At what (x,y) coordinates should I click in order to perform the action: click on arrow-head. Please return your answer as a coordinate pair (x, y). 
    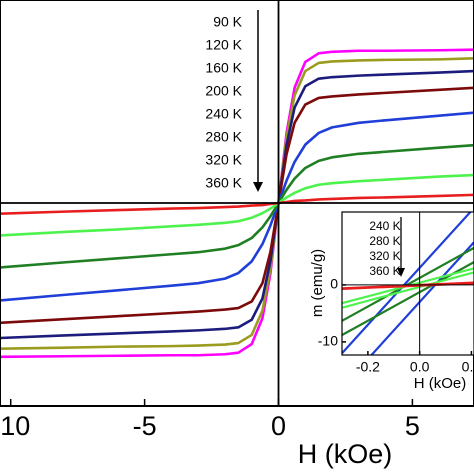
    Looking at the image, I should click on (258, 187).